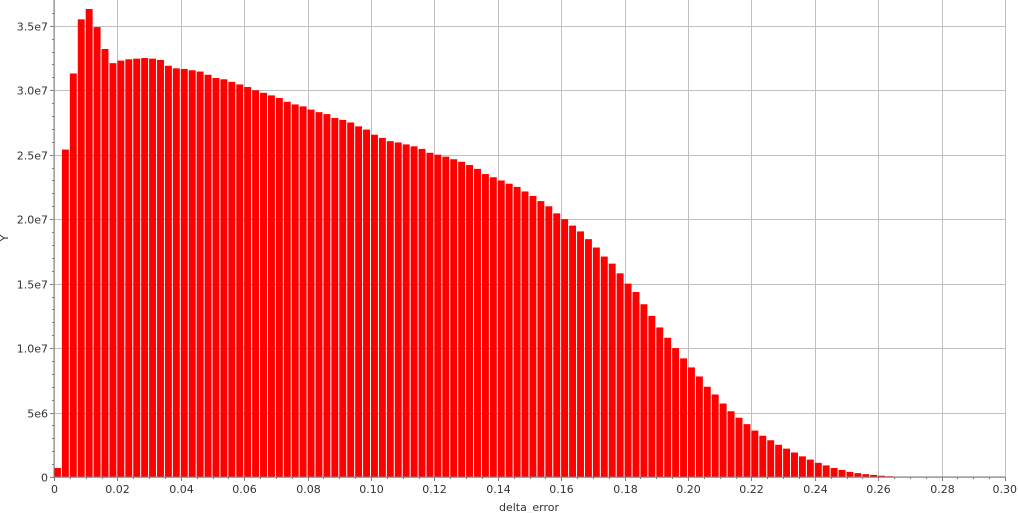  What do you see at coordinates (32, 285) in the screenshot?
I see `y-tick-label: 1.5e7` at bounding box center [32, 285].